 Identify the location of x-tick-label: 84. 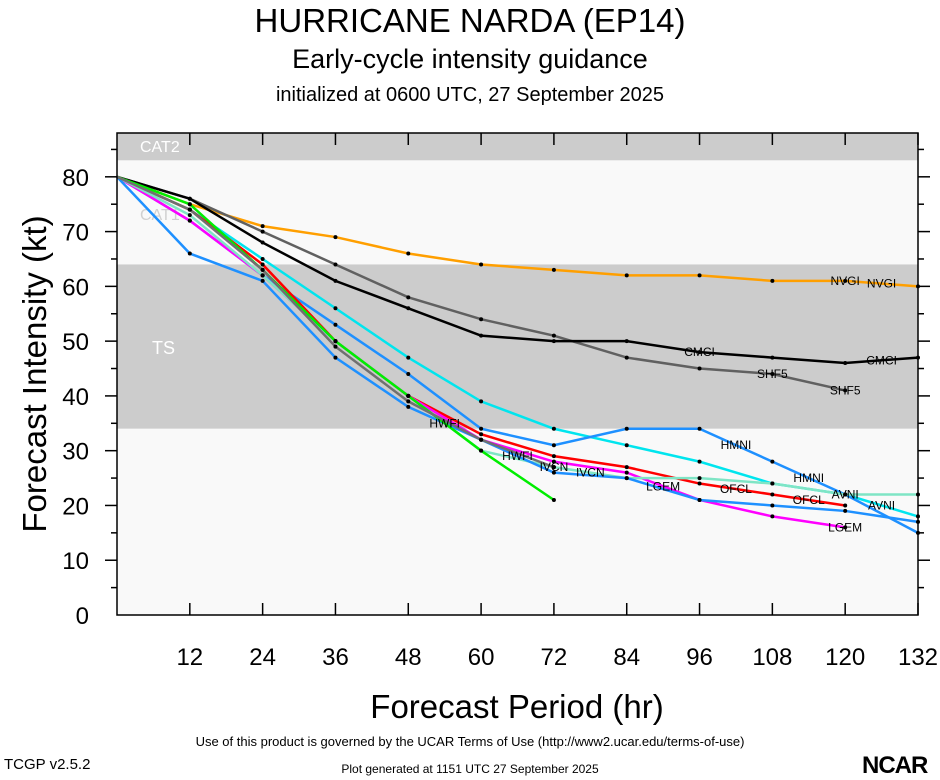
(626, 657).